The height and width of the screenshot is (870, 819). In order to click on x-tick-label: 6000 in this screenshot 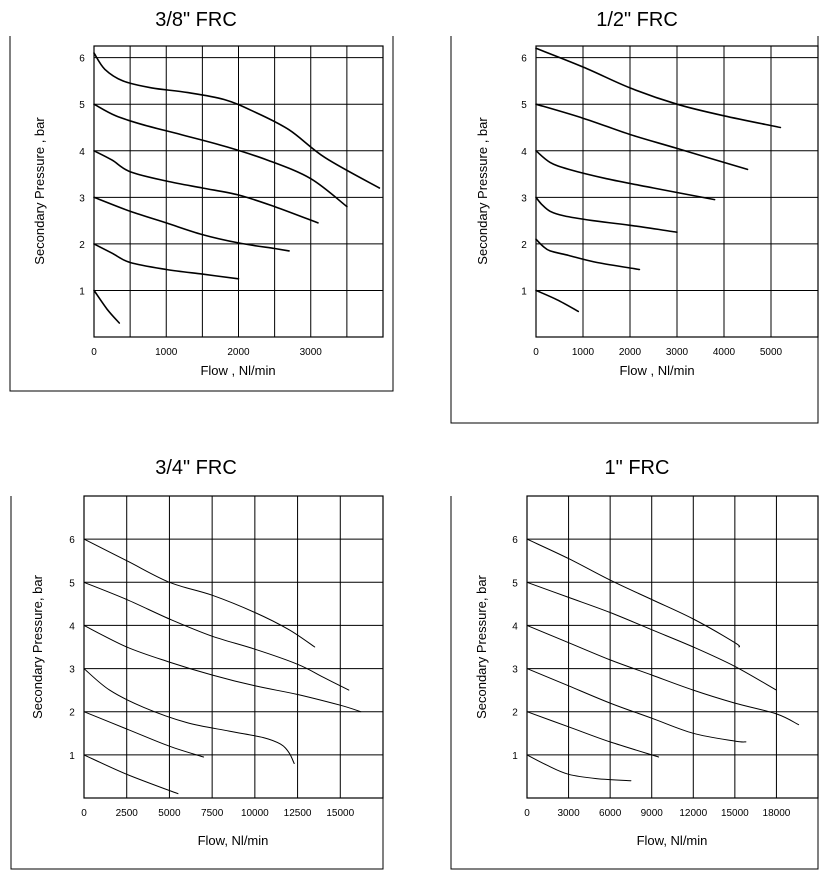, I will do `click(610, 813)`.